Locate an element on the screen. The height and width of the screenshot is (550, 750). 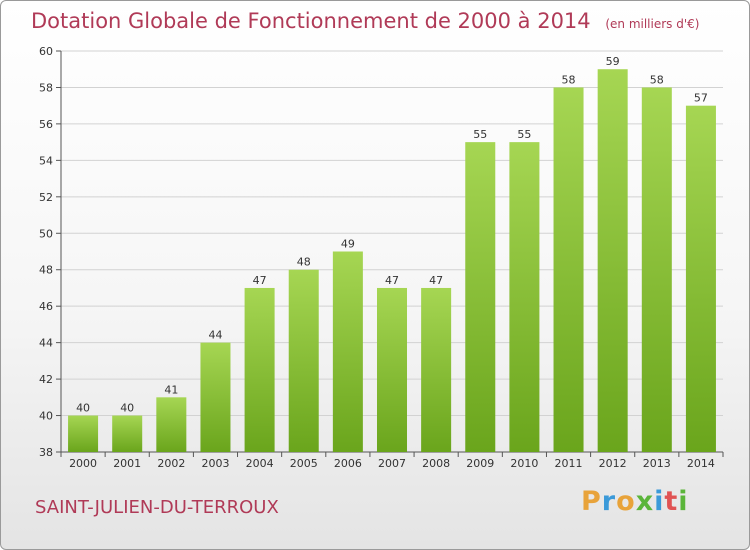
x-tick-label: 2006 is located at coordinates (348, 463).